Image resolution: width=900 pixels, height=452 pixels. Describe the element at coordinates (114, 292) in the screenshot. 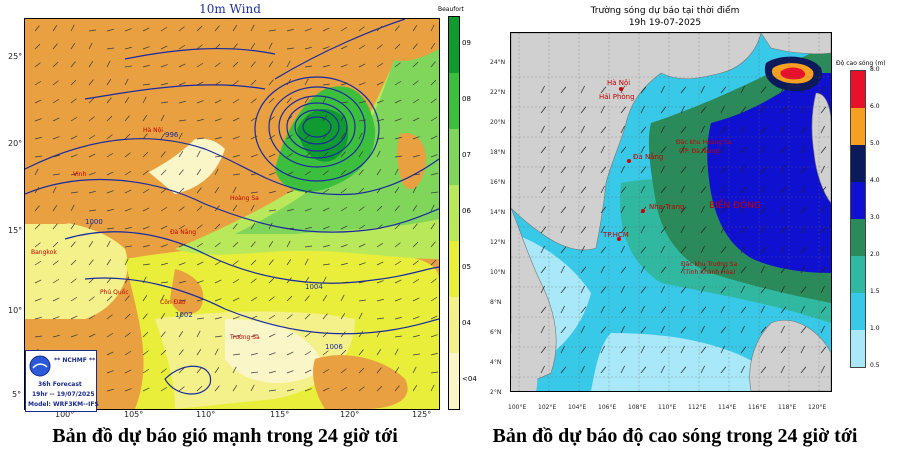

I see `city-label: Phú Quốc` at that location.